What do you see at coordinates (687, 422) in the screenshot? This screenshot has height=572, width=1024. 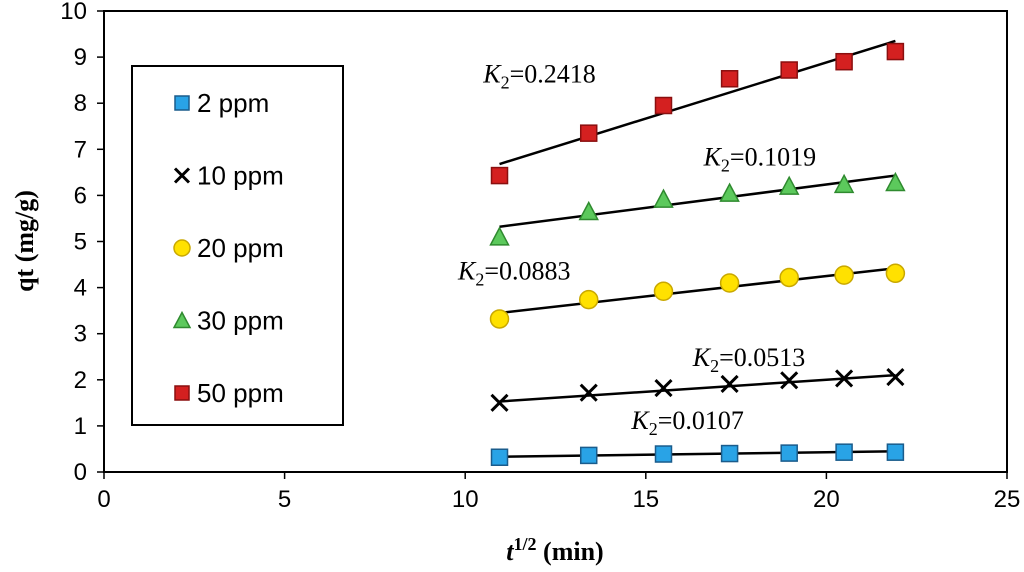 I see `annotation-2-ppm: K2=0.0107` at bounding box center [687, 422].